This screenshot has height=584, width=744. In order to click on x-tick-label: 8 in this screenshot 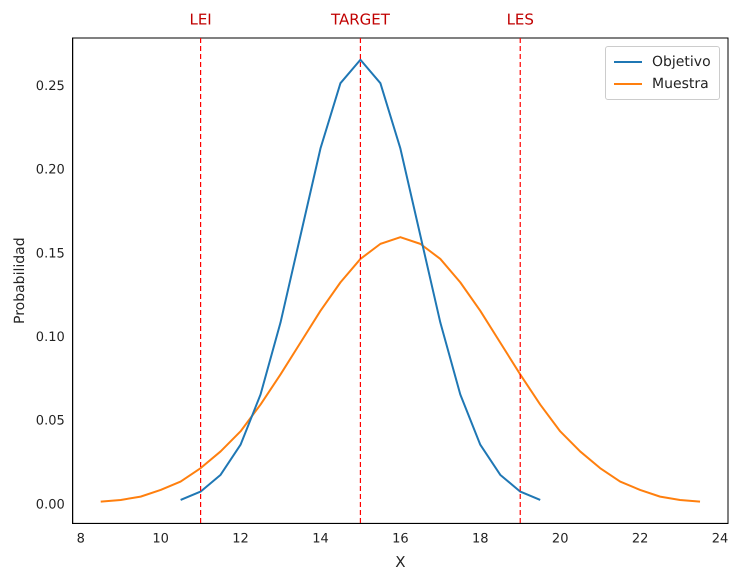, I will do `click(80, 539)`.